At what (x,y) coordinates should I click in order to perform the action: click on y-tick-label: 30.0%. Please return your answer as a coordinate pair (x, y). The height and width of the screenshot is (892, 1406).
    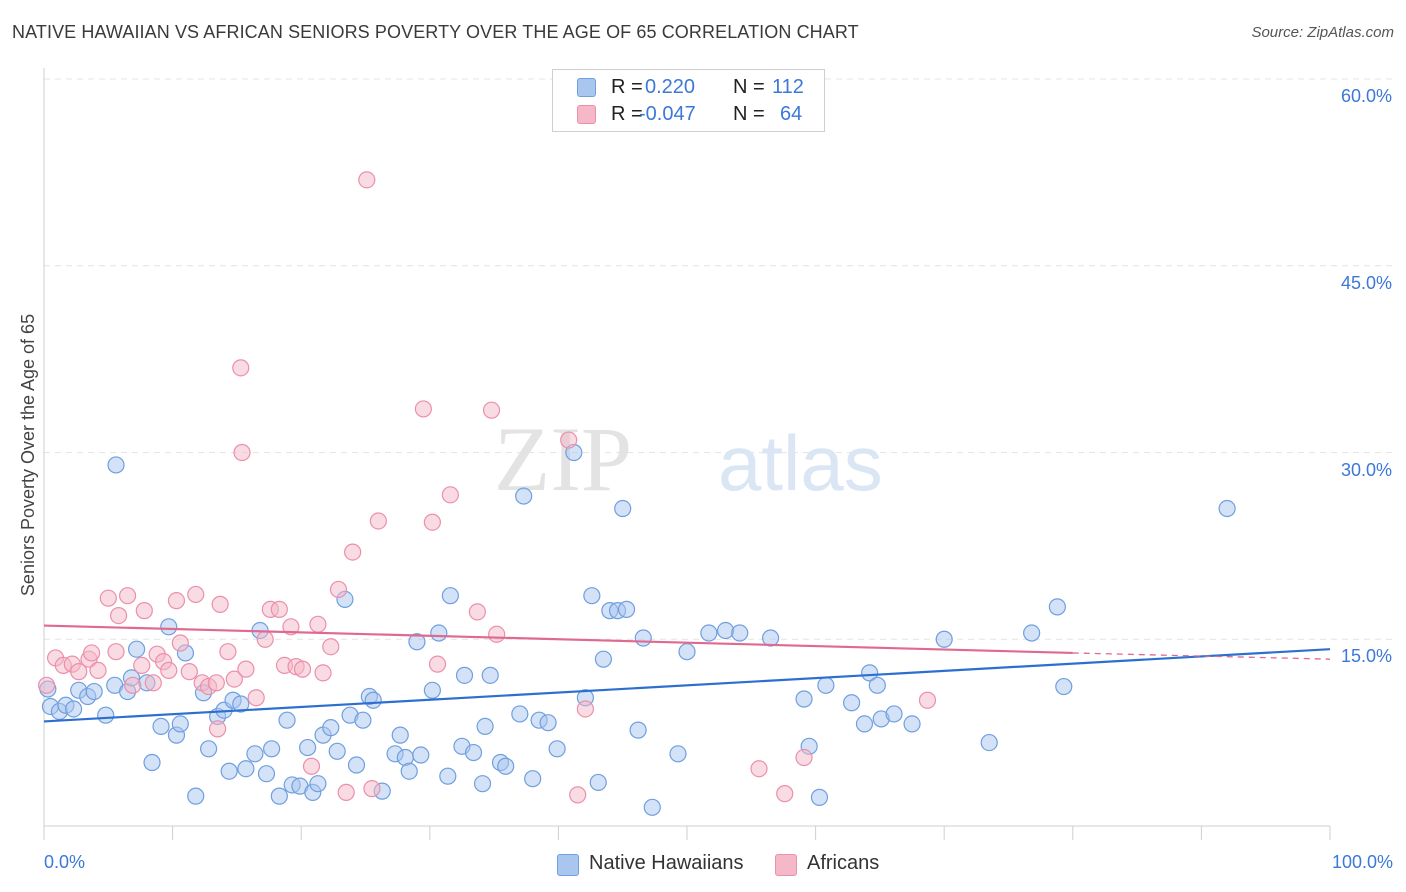
    Looking at the image, I should click on (1366, 469).